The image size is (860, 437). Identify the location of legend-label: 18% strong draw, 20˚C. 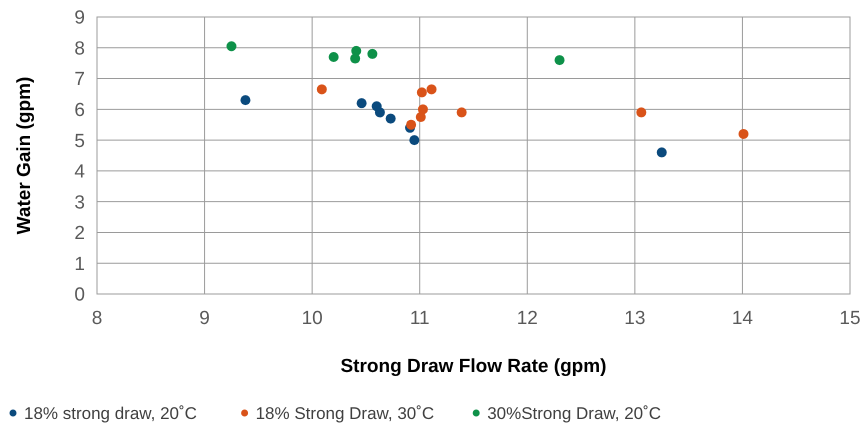
(110, 413).